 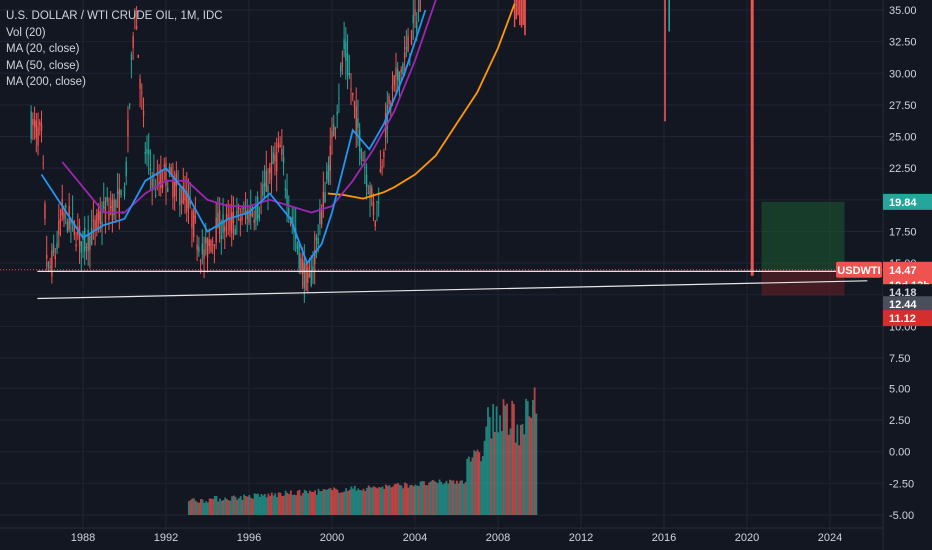 I want to click on time-tick-label: 1988, so click(x=83, y=538).